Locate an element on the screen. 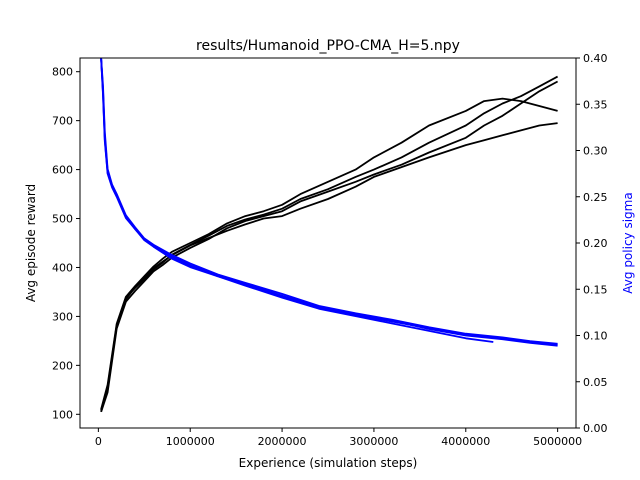 The width and height of the screenshot is (640, 480). x-tick-label: 1000000 is located at coordinates (190, 441).